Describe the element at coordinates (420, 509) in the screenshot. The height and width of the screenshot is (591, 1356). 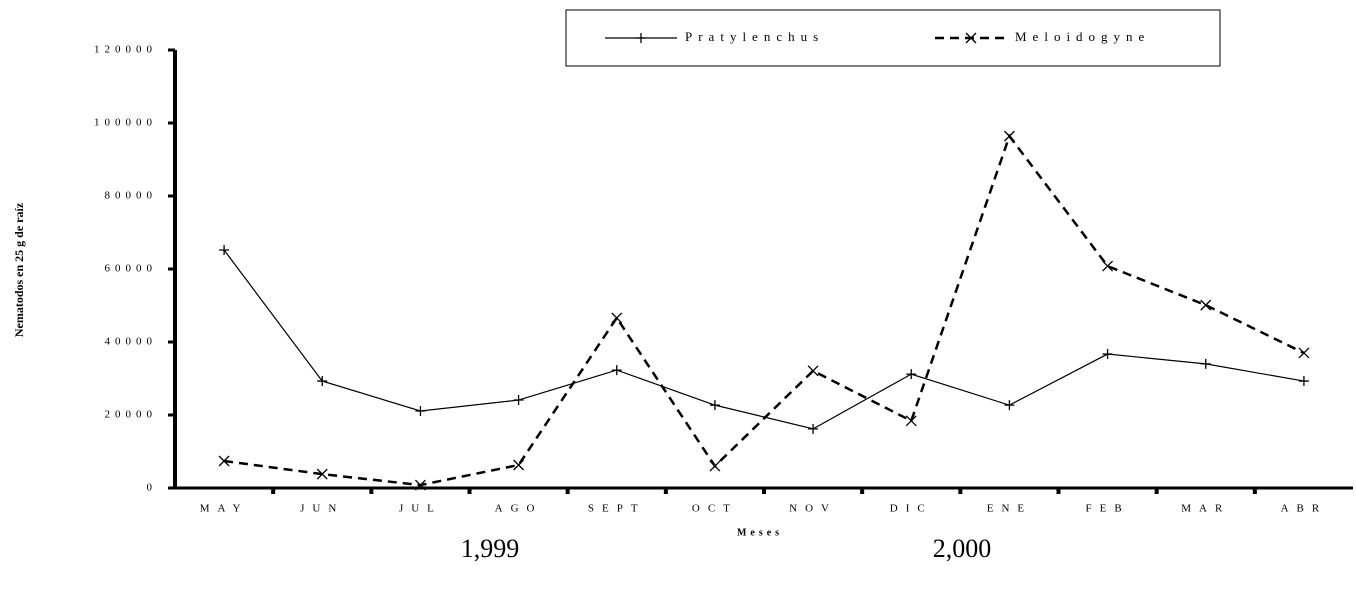
I see `x-tick-label: JUL` at that location.